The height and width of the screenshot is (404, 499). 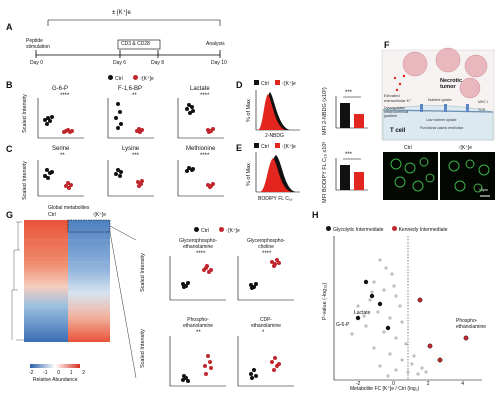 I want to click on legend-k: ↑[K⁺]e, so click(x=143, y=78).